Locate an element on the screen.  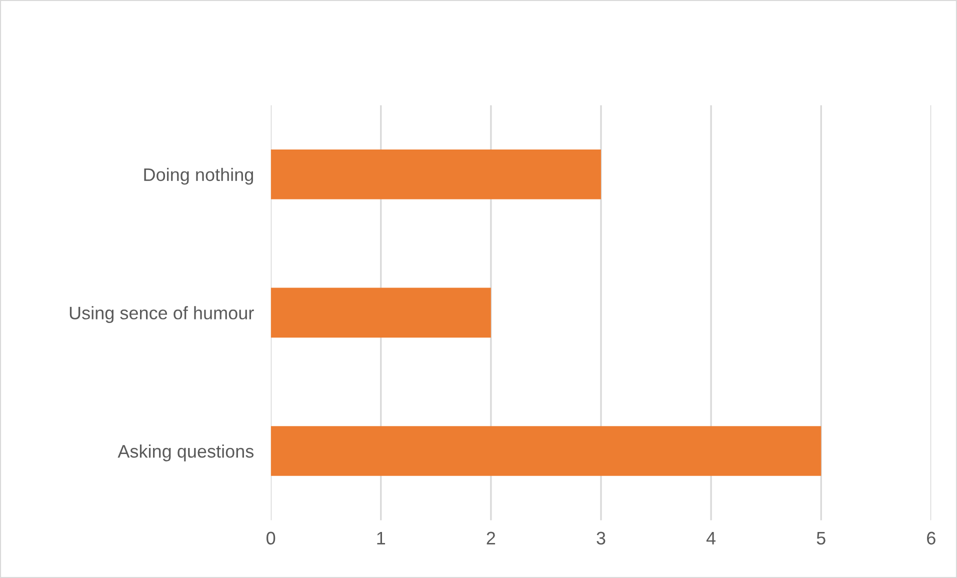
x-tick-label: 4 is located at coordinates (711, 538).